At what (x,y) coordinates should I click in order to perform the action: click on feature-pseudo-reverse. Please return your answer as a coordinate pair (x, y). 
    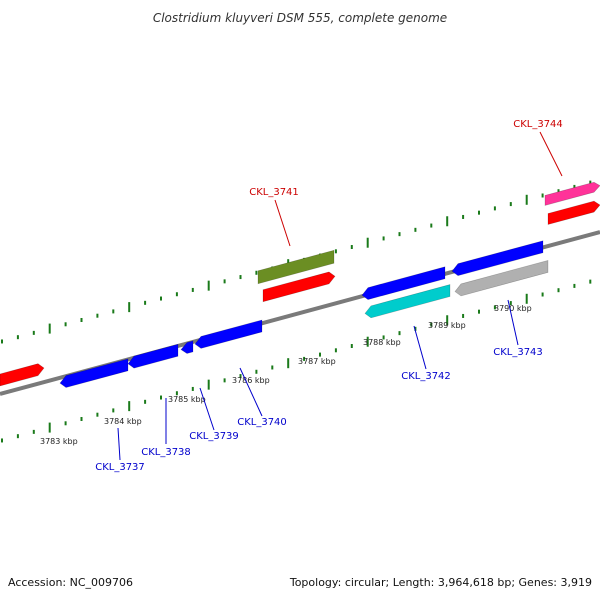
    Looking at the image, I should click on (501, 278).